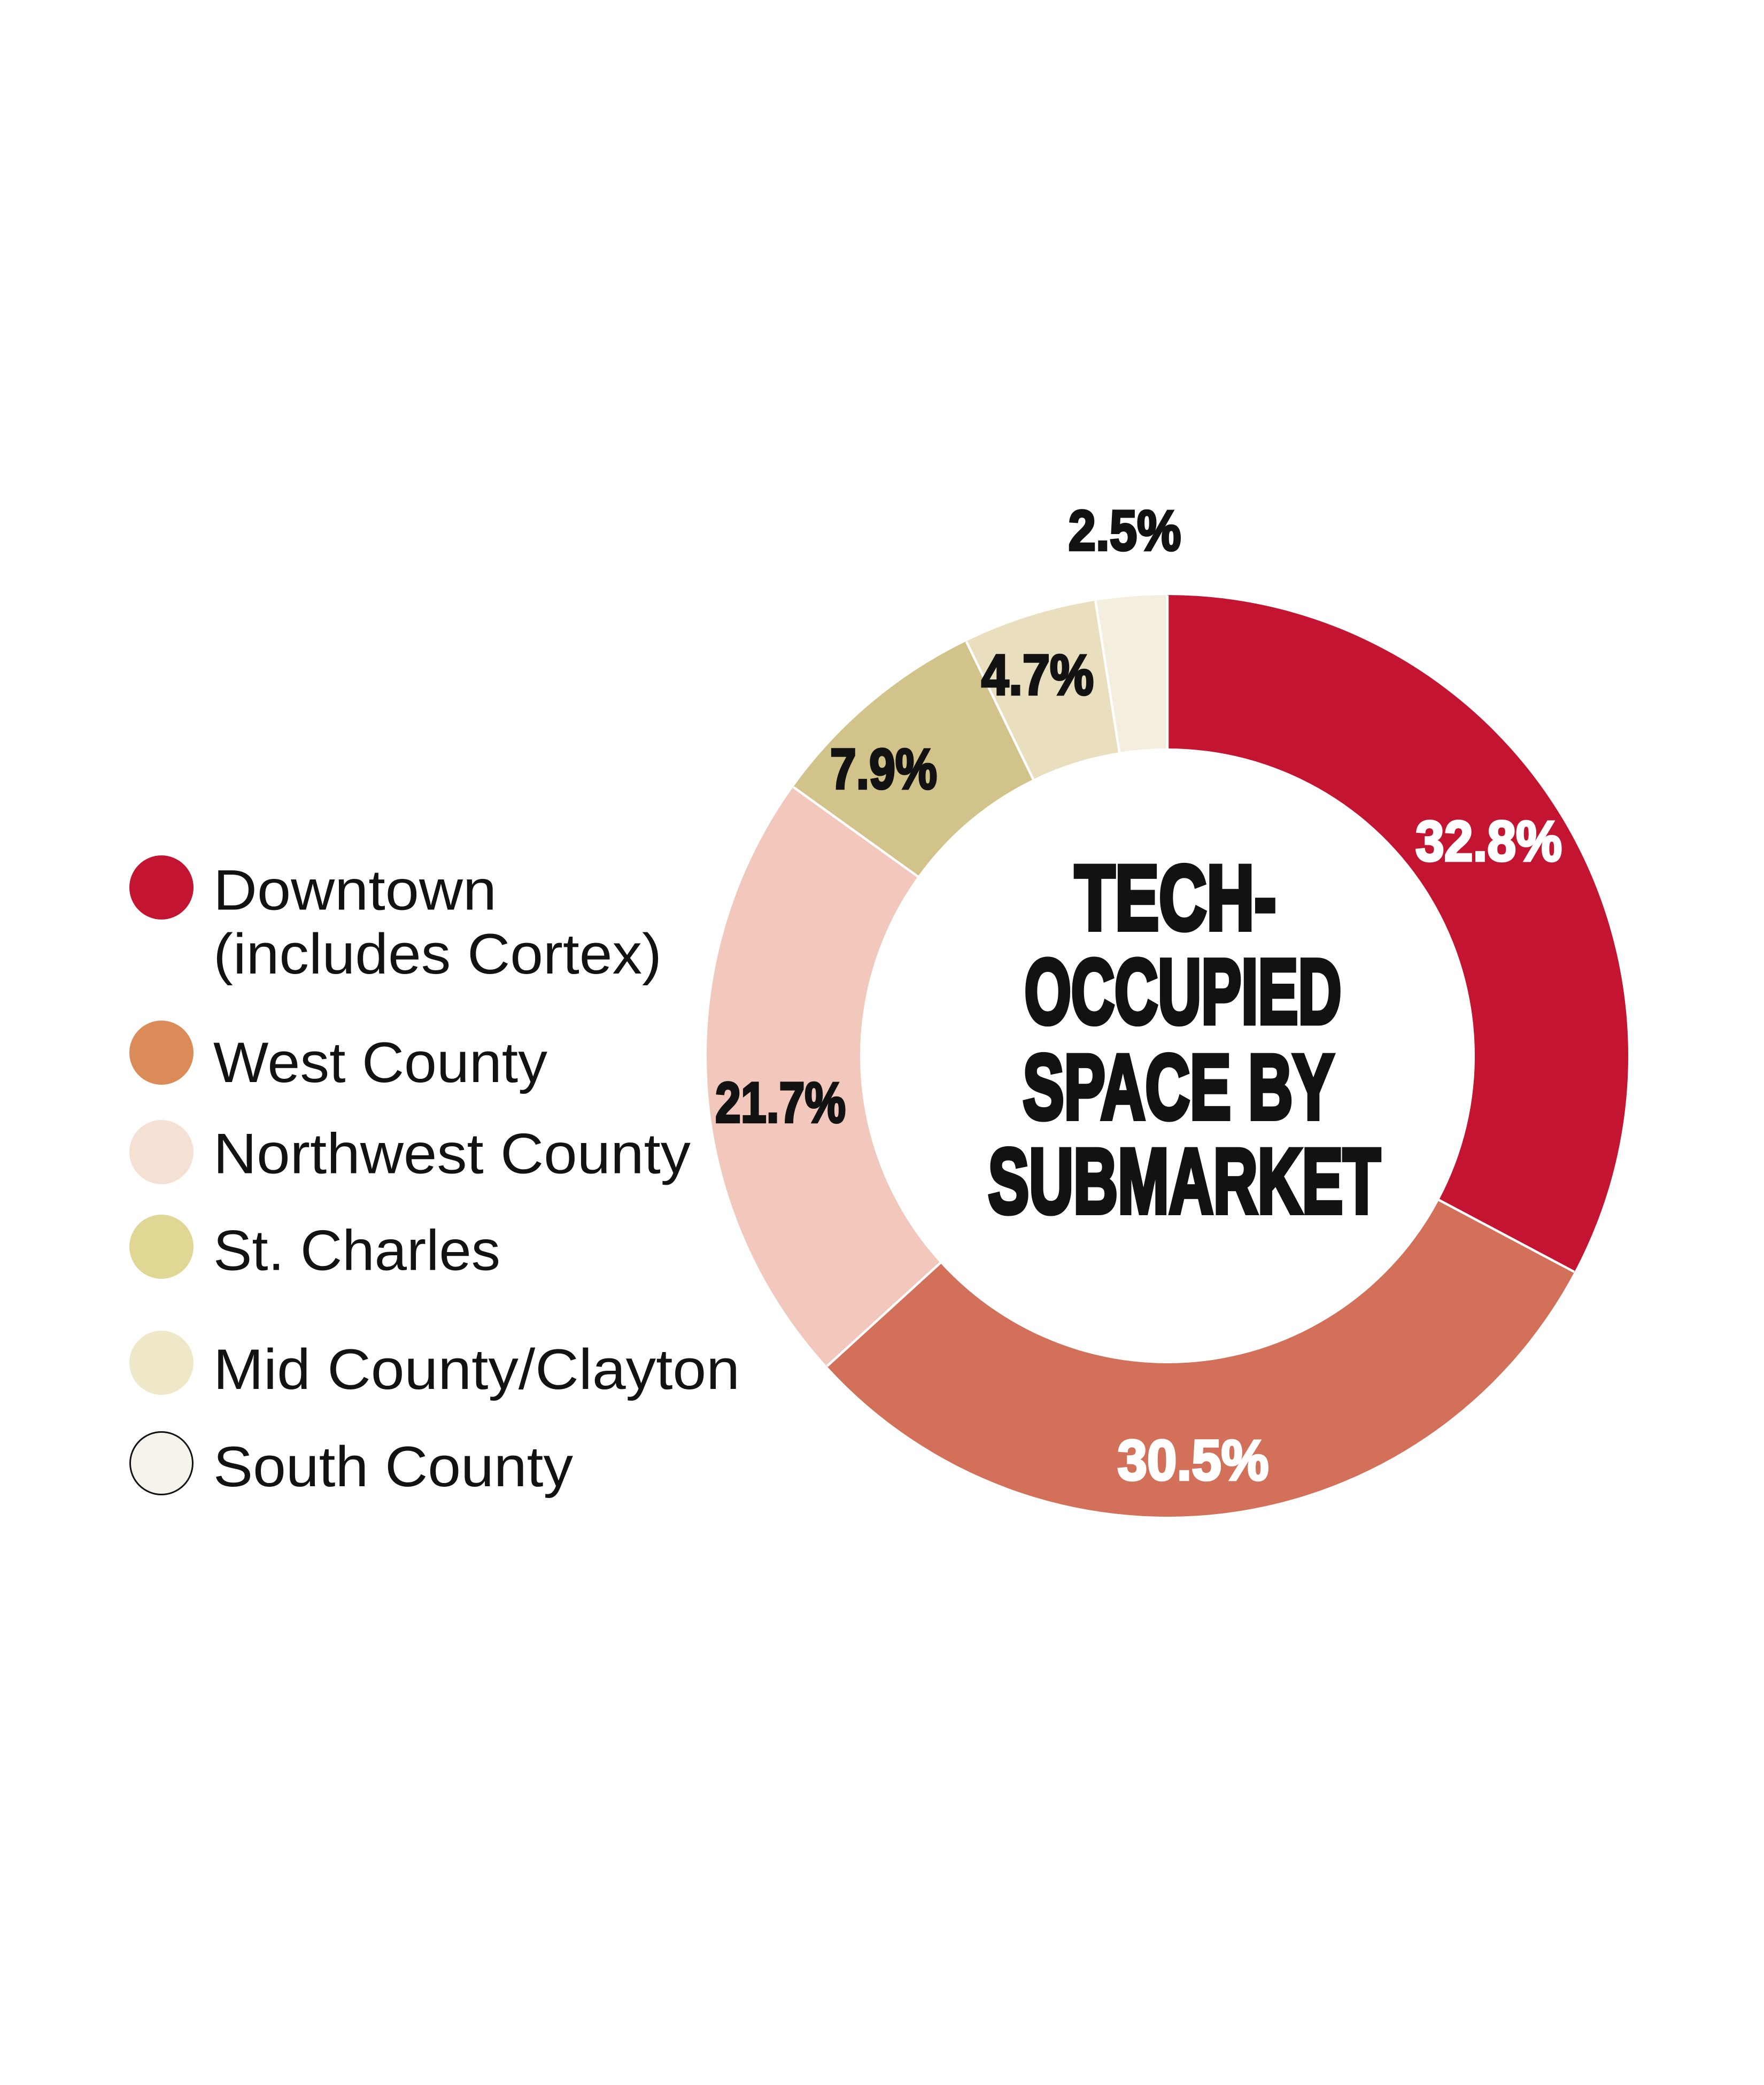 The image size is (1764, 2085). Describe the element at coordinates (355, 890) in the screenshot. I see `svg-text: Downtown` at that location.